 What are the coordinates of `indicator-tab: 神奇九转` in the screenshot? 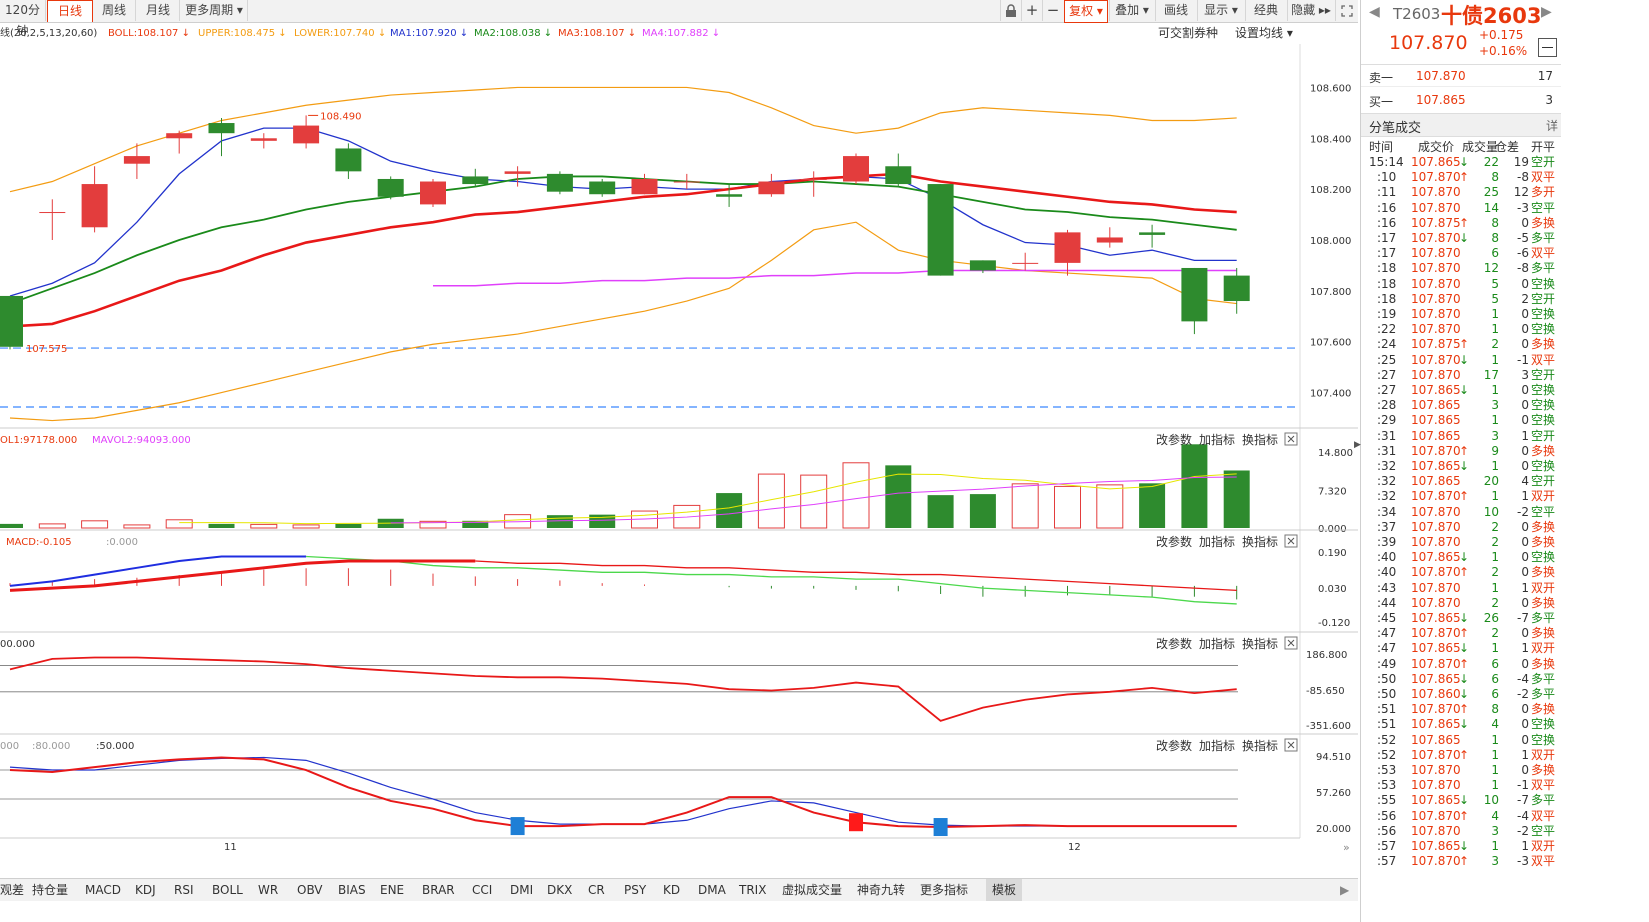 It's located at (881, 890).